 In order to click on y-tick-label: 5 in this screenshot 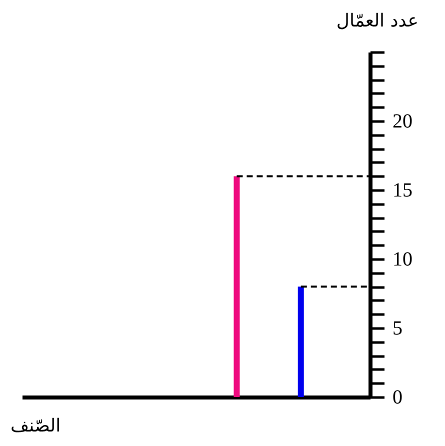, I will do `click(397, 329)`.